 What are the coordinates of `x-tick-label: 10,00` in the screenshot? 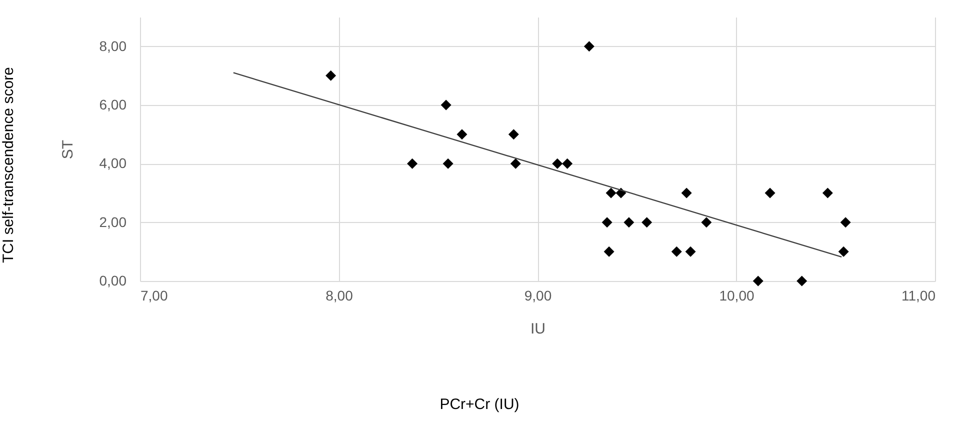 It's located at (736, 296).